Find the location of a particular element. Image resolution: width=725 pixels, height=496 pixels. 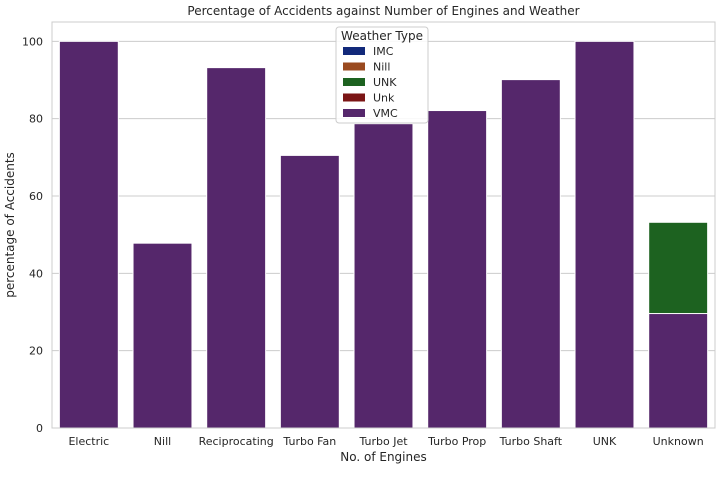

bar-vmc-turbo-prop is located at coordinates (457, 269).